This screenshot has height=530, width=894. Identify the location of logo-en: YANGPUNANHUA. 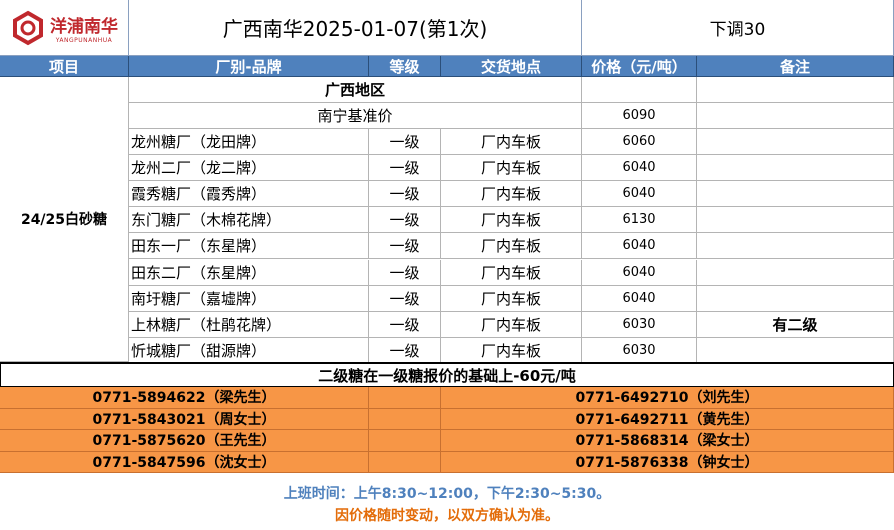
(84, 40).